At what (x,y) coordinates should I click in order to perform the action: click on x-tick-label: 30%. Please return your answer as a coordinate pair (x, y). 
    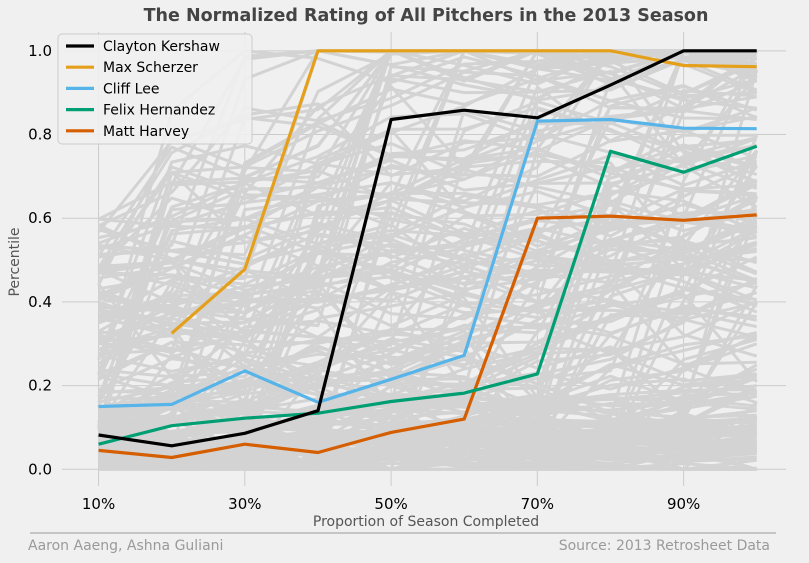
    Looking at the image, I should click on (244, 504).